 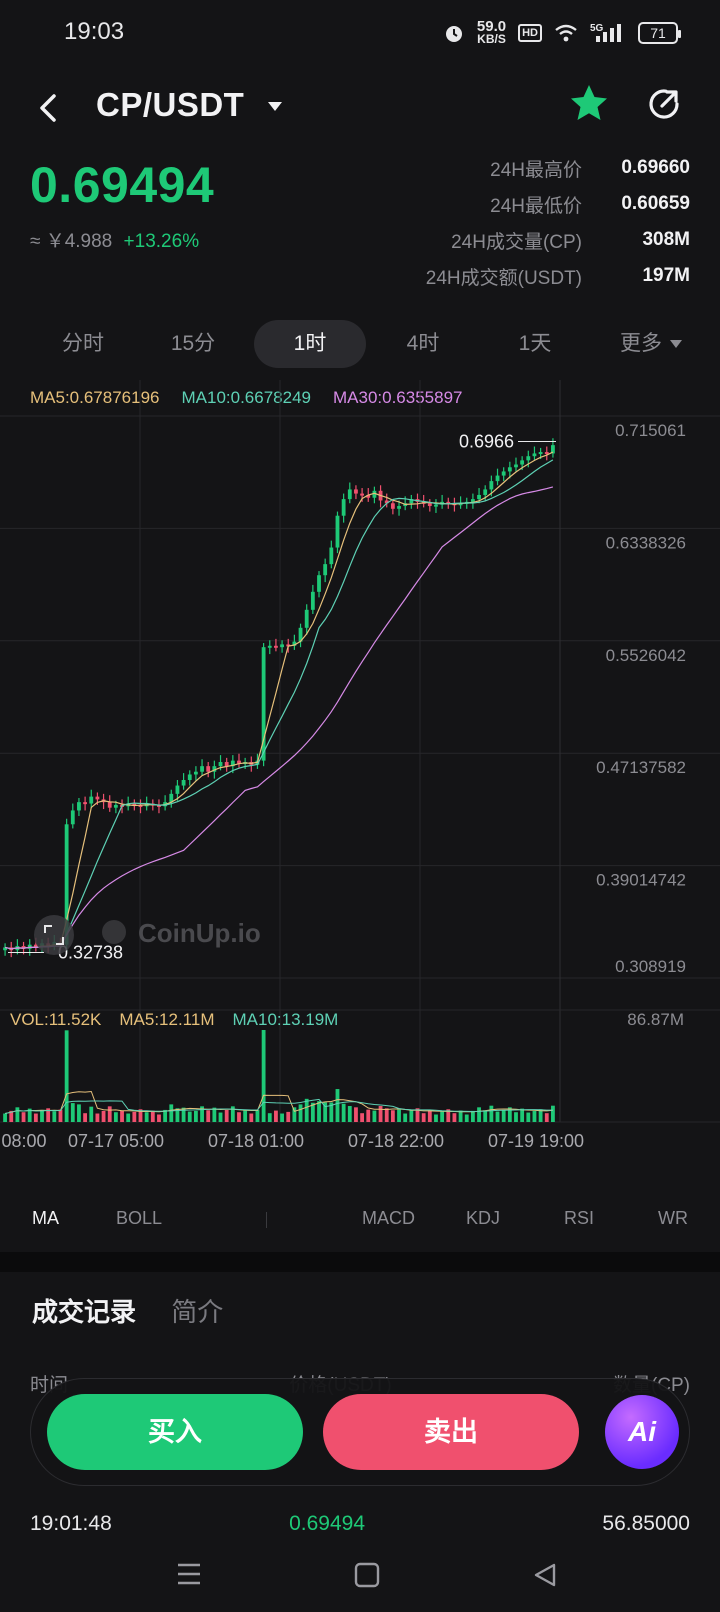 I want to click on indicator-boll: BOLL, so click(x=139, y=1218).